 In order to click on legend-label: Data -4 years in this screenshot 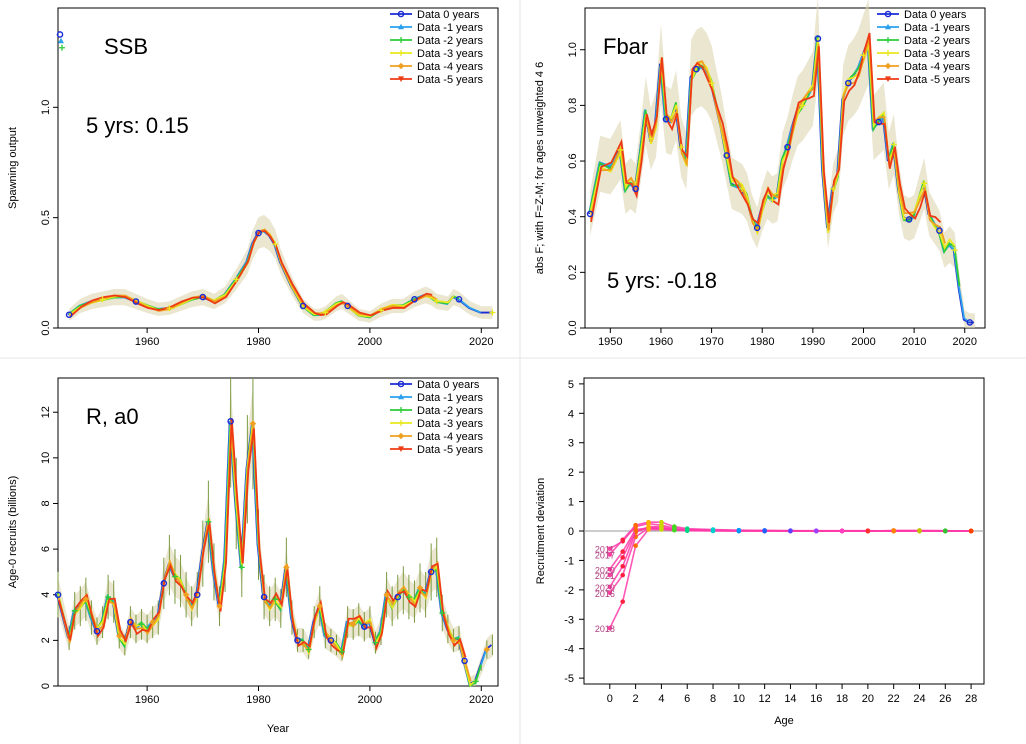, I will do `click(450, 437)`.